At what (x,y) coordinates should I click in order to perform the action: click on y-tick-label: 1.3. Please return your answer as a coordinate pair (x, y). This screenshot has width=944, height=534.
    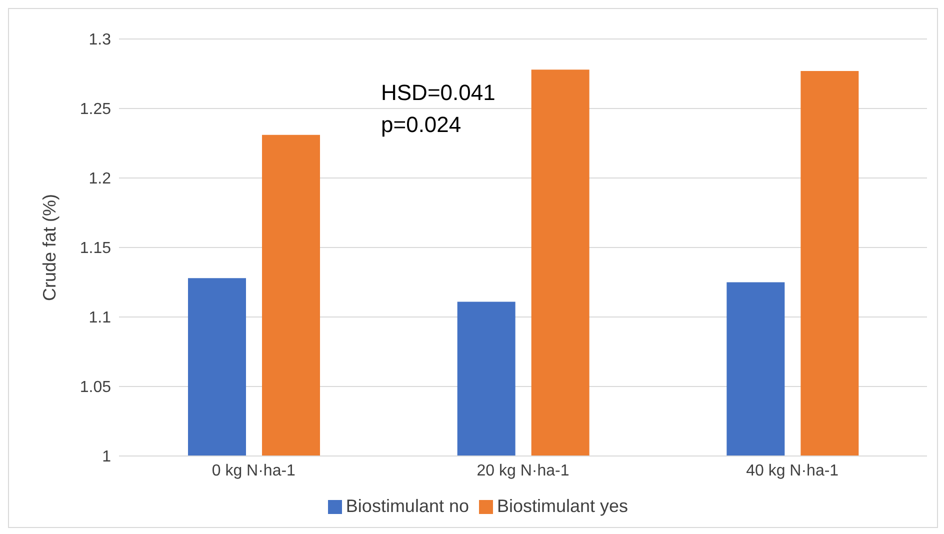
    Looking at the image, I should click on (100, 40).